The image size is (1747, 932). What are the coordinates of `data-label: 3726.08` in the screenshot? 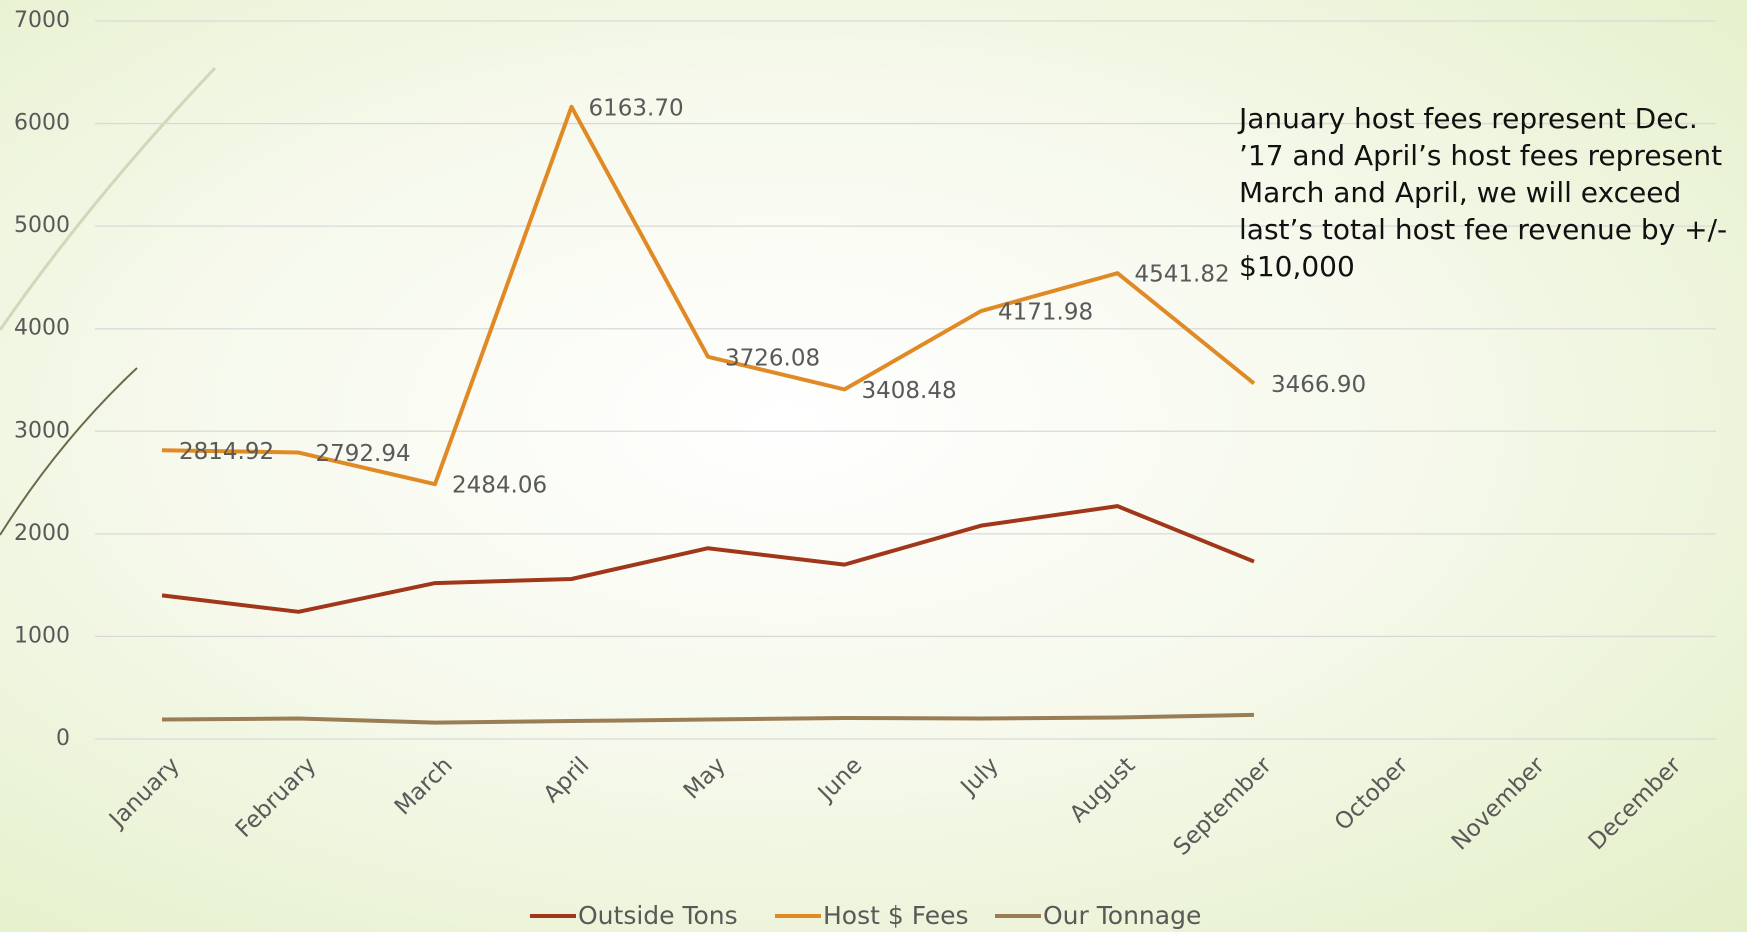 It's located at (772, 358).